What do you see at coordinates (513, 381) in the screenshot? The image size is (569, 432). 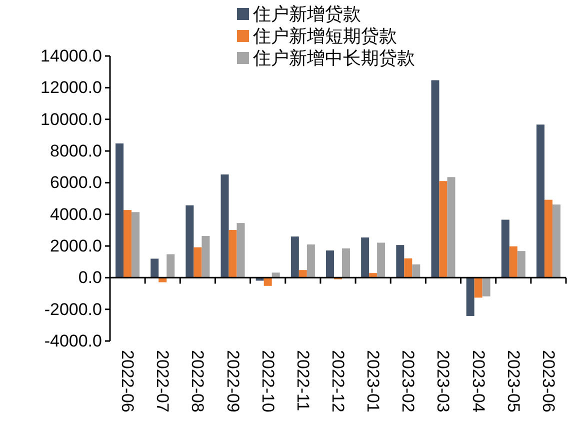 I see `x-tick-label: 2023-05` at bounding box center [513, 381].